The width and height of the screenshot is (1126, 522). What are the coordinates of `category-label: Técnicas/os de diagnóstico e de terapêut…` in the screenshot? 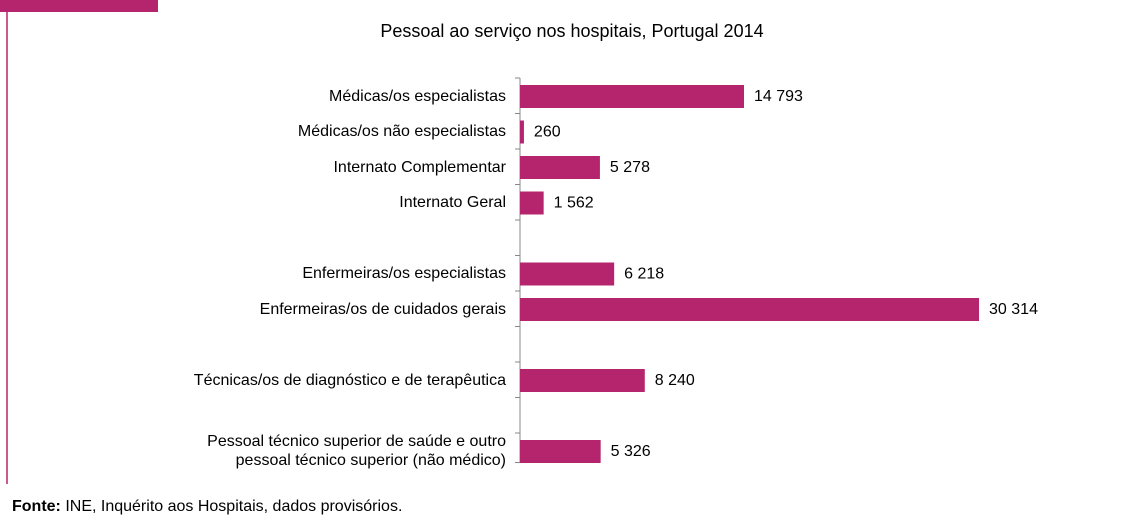 It's located at (349, 380).